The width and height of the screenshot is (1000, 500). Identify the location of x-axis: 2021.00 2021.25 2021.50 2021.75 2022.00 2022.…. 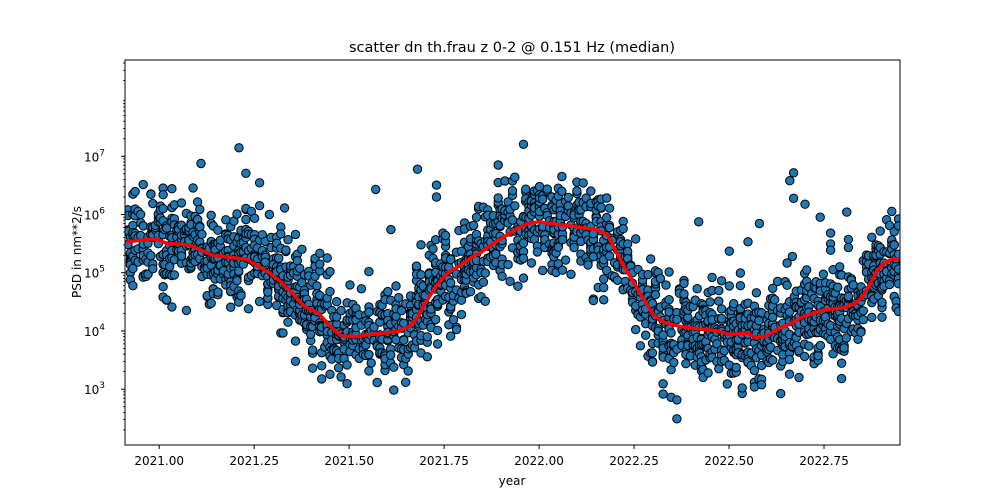
(491, 456).